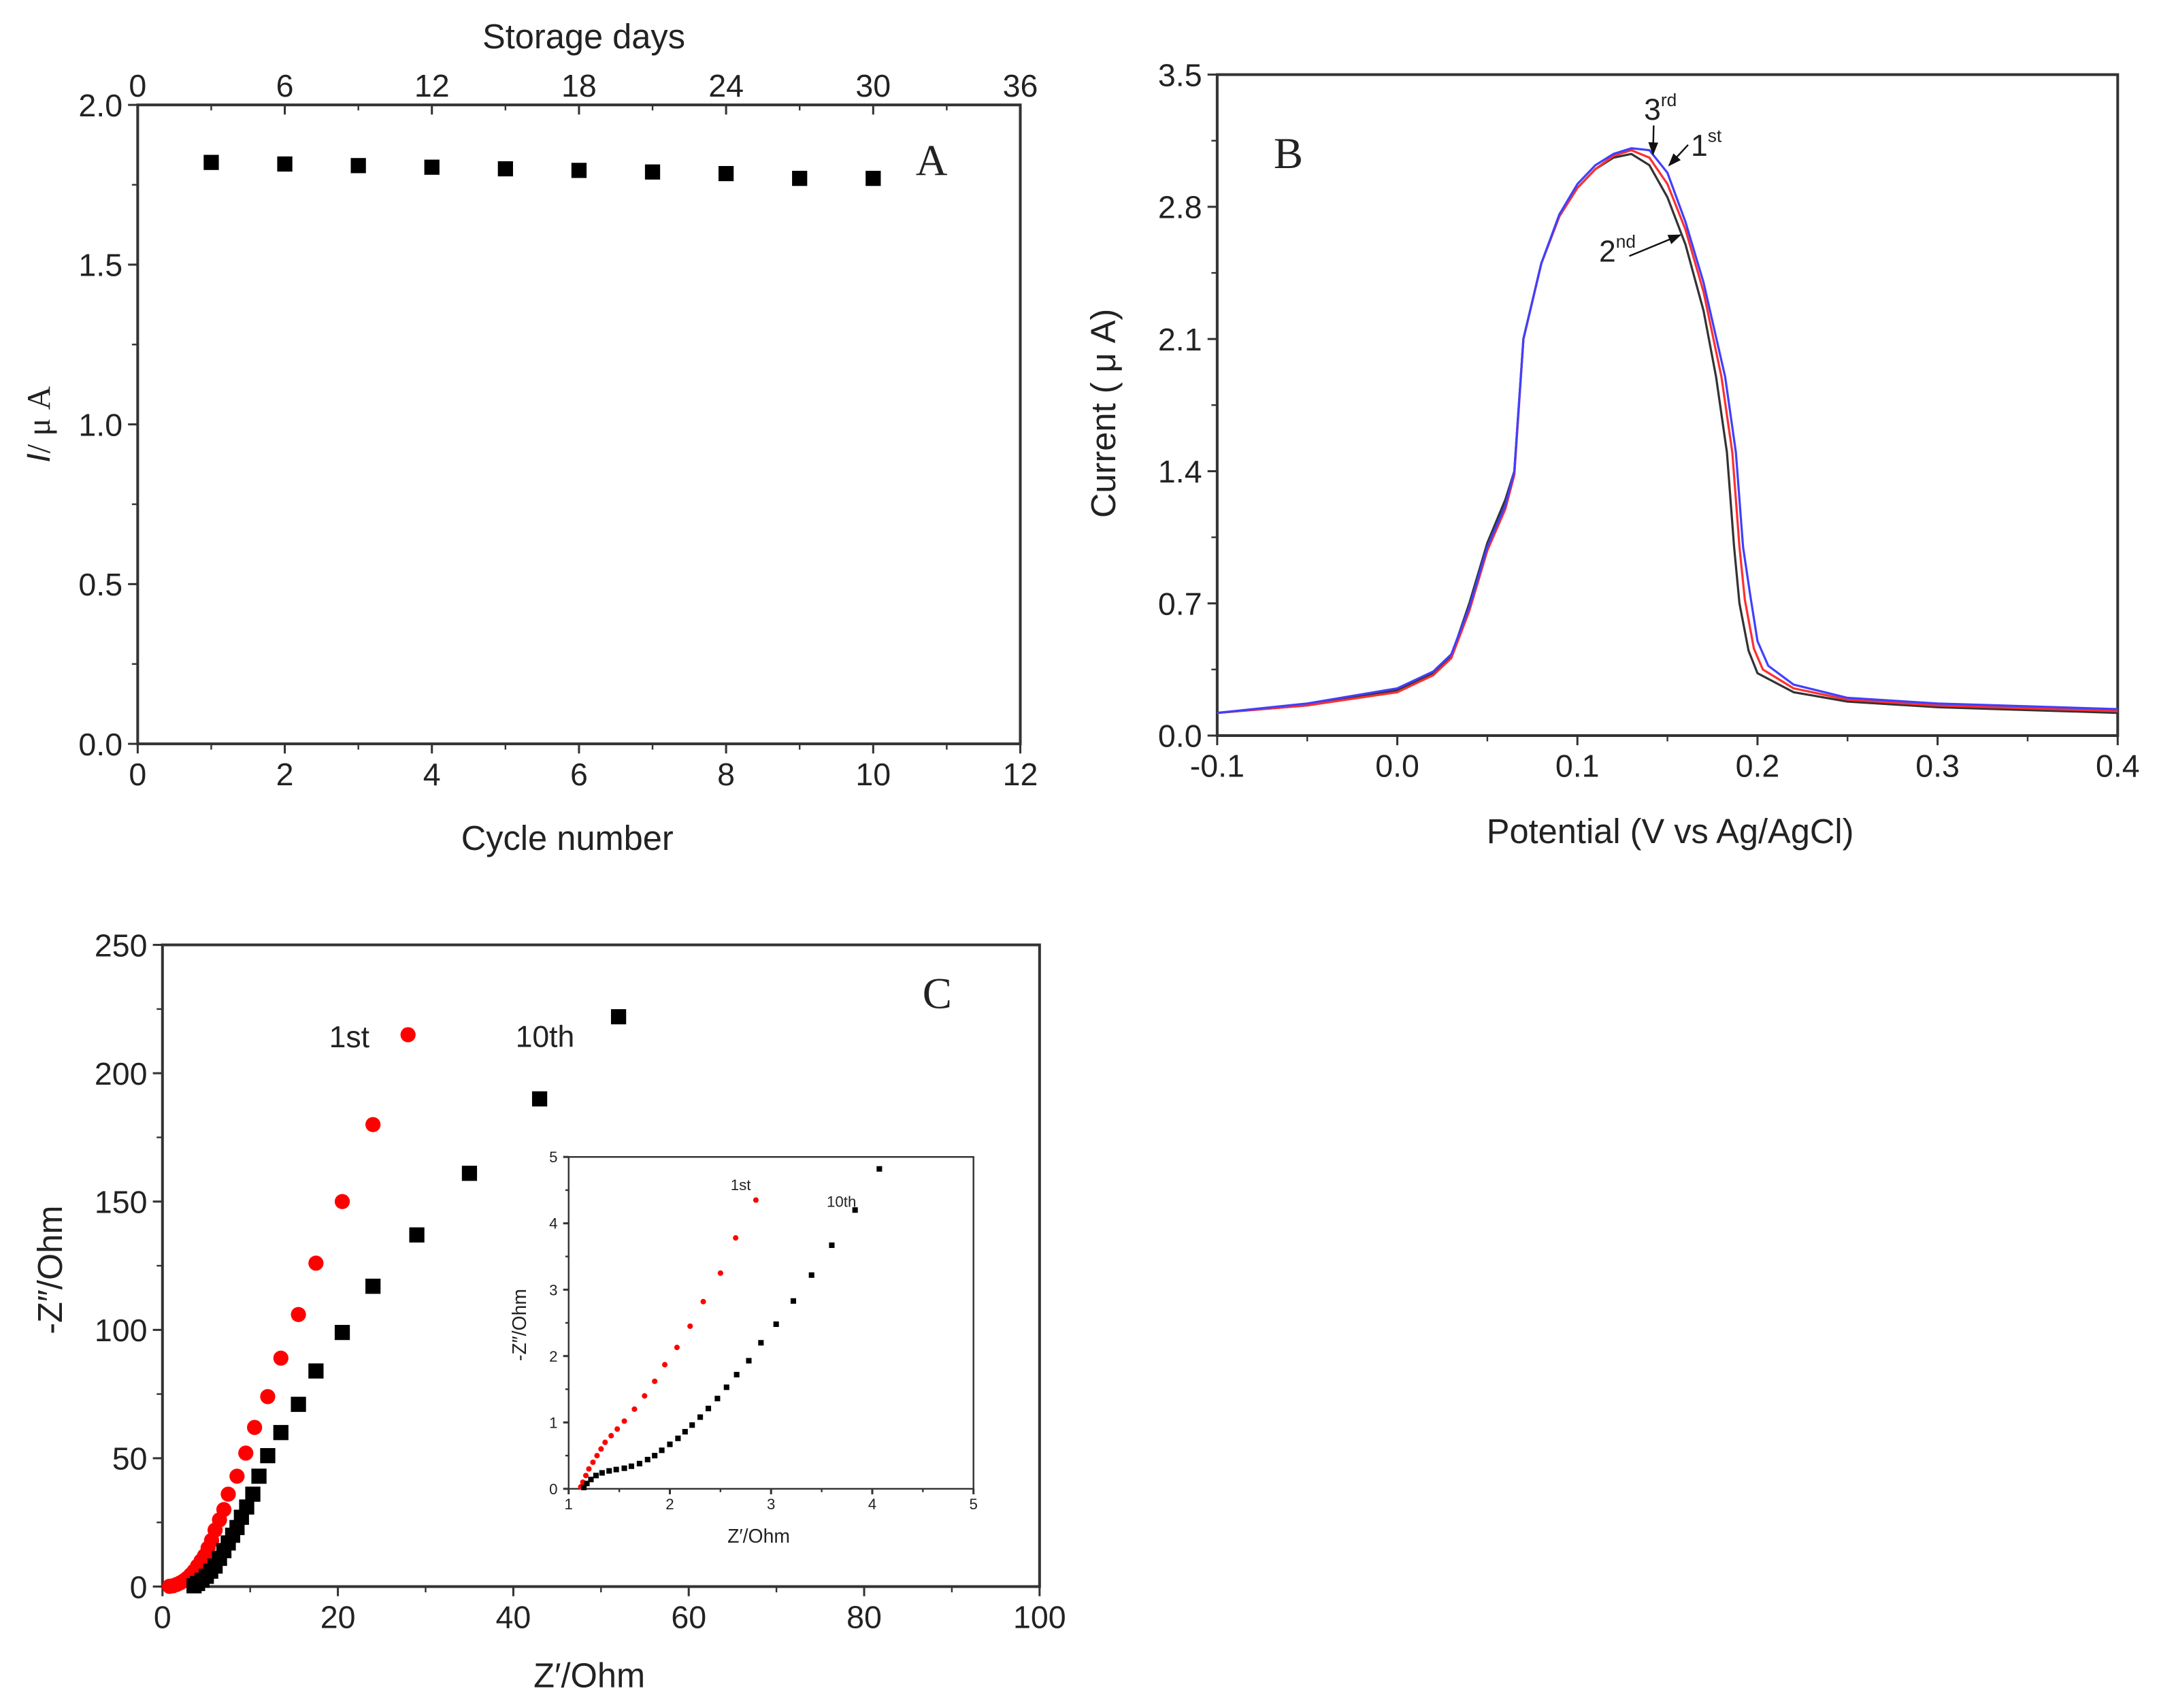  Describe the element at coordinates (1103, 414) in the screenshot. I see `y-axis-title: Current ( μ A)` at that location.